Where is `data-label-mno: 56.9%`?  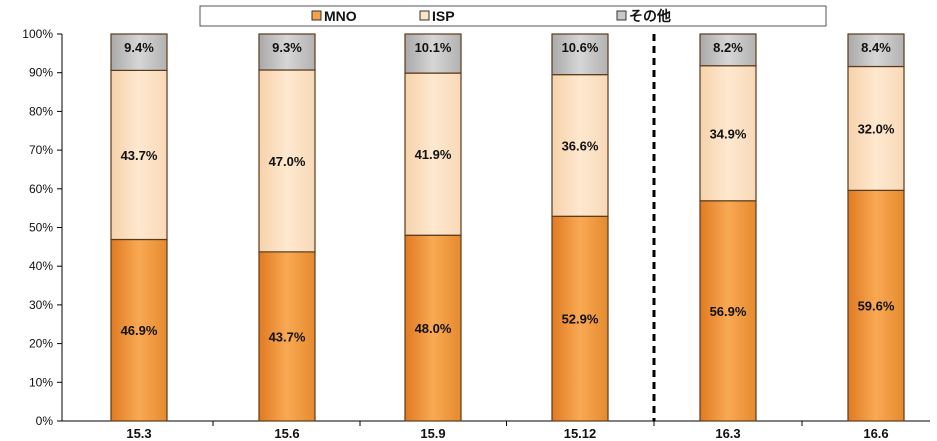 data-label-mno: 56.9% is located at coordinates (728, 311).